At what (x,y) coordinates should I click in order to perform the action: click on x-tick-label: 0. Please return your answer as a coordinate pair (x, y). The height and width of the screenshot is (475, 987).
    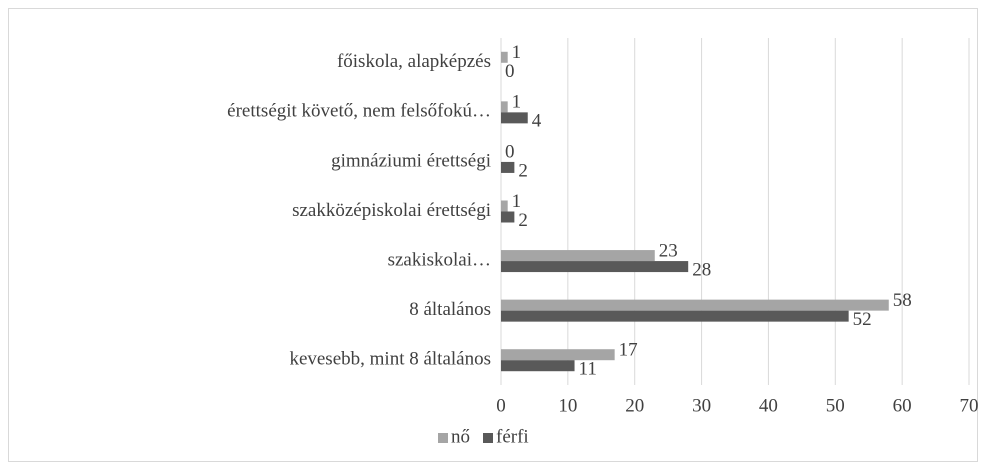
    Looking at the image, I should click on (501, 405).